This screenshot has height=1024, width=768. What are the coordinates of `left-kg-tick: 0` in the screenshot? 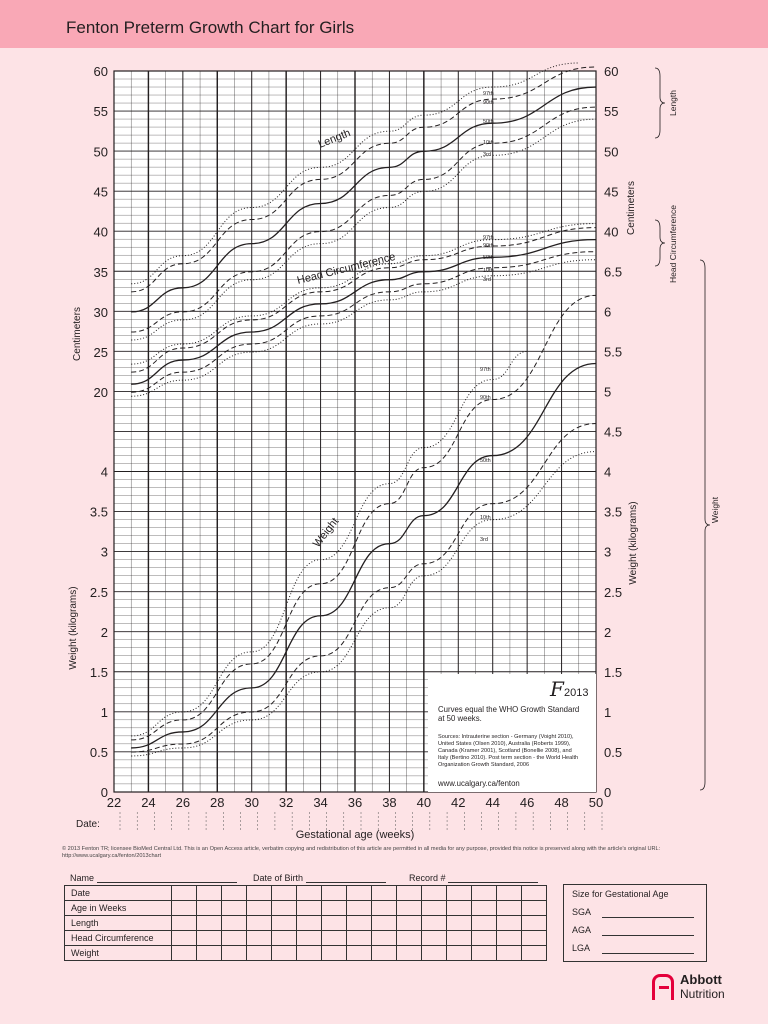 It's located at (104, 792).